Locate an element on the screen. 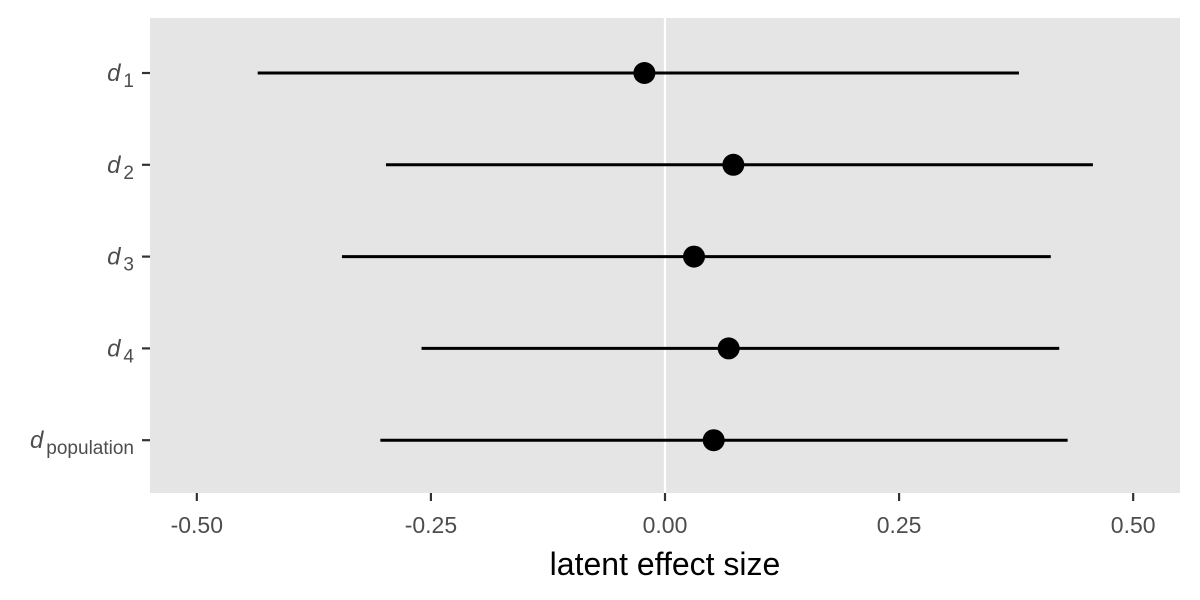 This screenshot has width=1200, height=600. point-group is located at coordinates (689, 257).